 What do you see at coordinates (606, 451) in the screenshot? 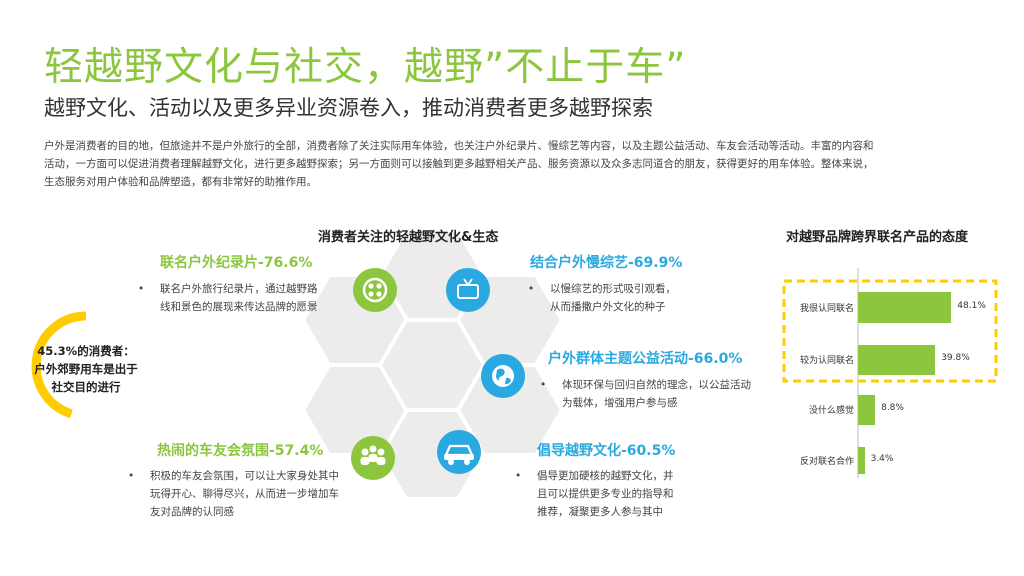
I see `item-offroad-culture-title: 倡导越野文化-60.5%` at bounding box center [606, 451].